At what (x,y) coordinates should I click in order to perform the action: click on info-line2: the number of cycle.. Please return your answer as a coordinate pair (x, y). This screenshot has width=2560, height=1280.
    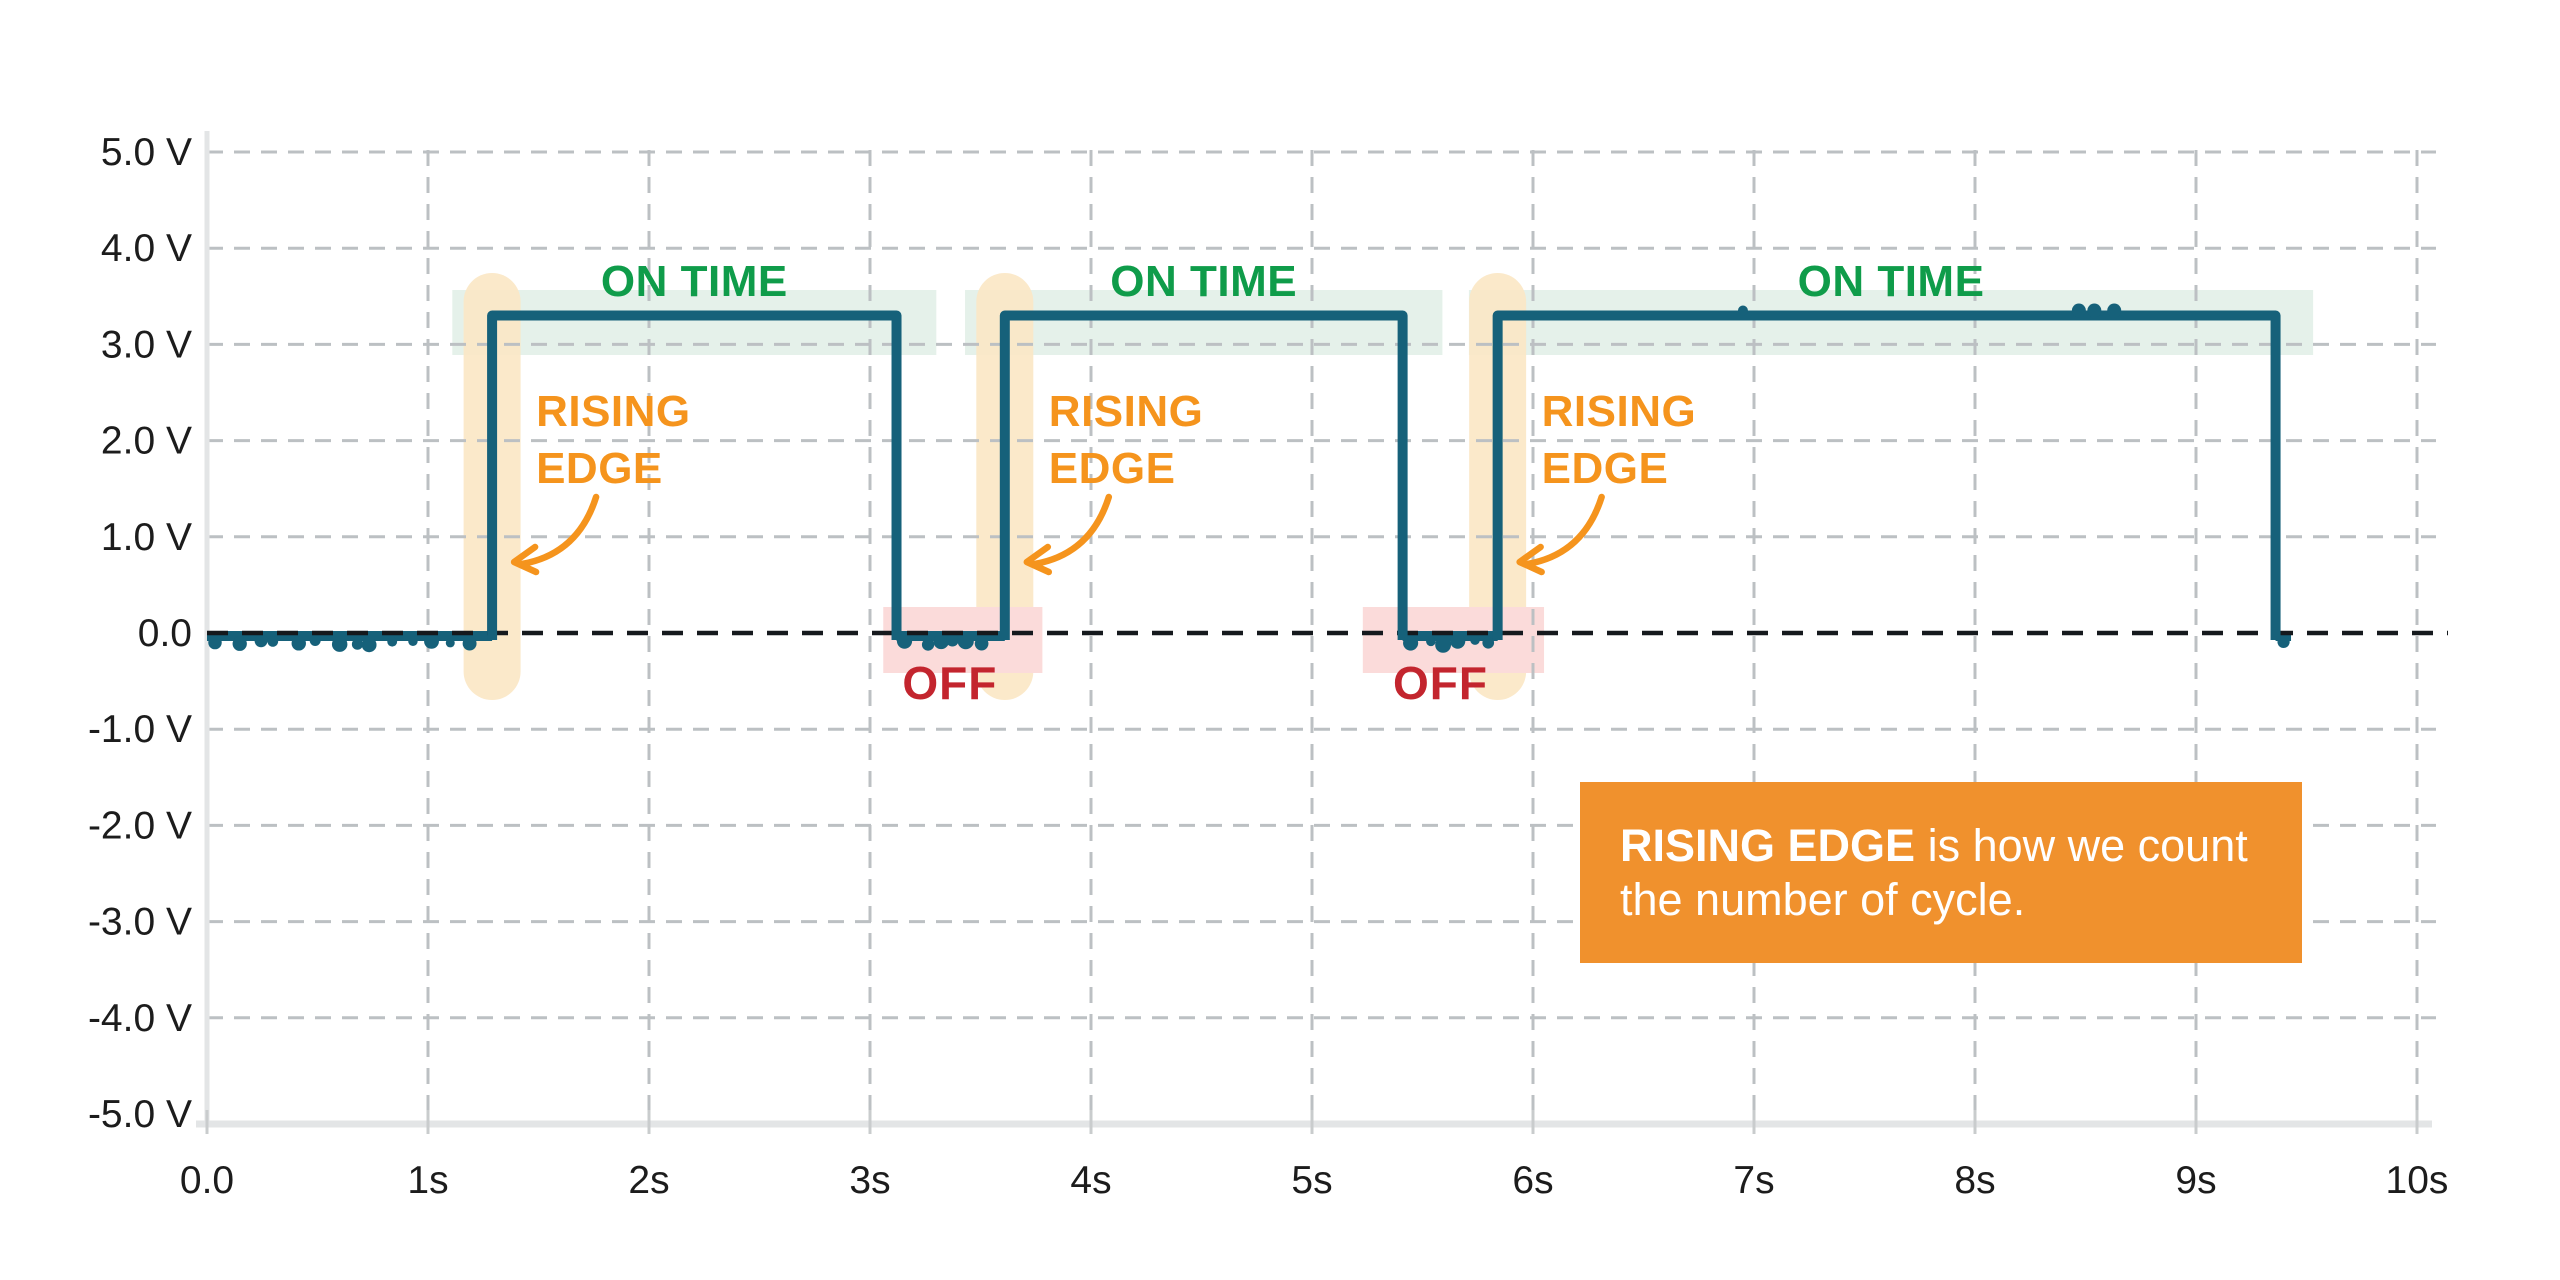
    Looking at the image, I should click on (1823, 899).